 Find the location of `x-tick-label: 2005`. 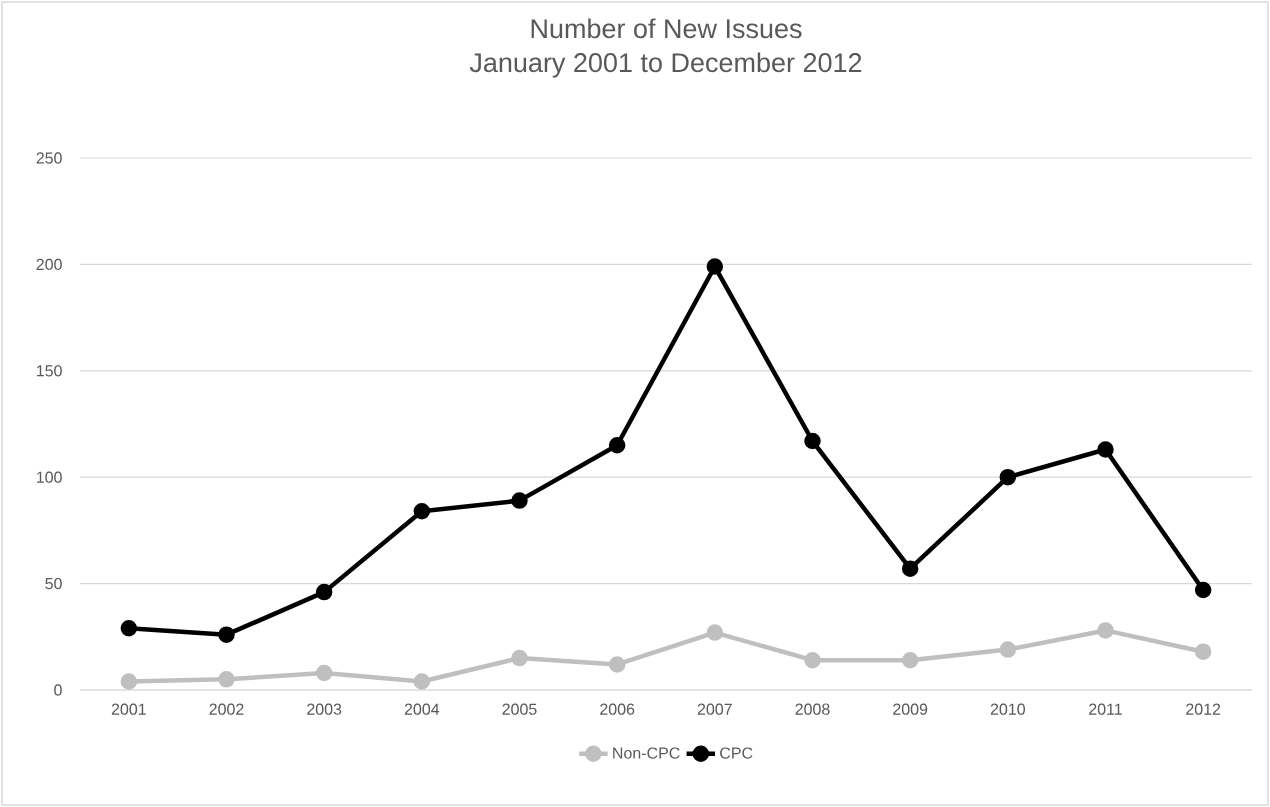

x-tick-label: 2005 is located at coordinates (519, 709).